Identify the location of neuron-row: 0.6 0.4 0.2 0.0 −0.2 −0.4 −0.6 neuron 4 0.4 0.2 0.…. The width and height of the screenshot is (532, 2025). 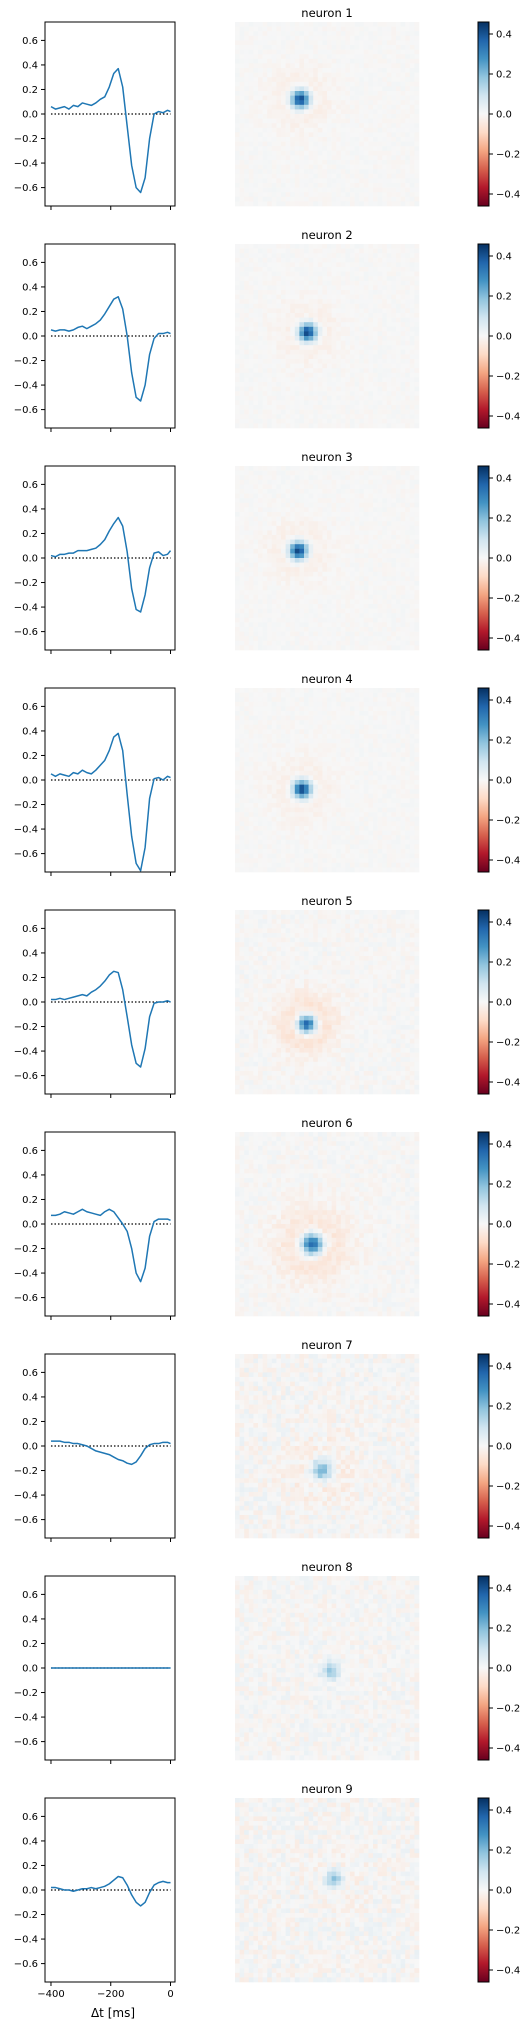
(267, 774).